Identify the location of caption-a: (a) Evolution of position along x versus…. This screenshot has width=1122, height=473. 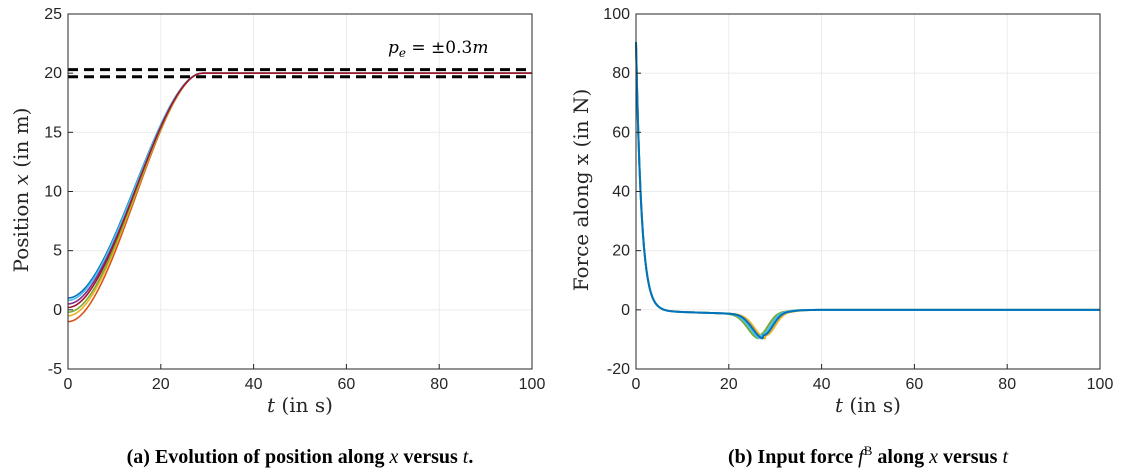
(300, 457).